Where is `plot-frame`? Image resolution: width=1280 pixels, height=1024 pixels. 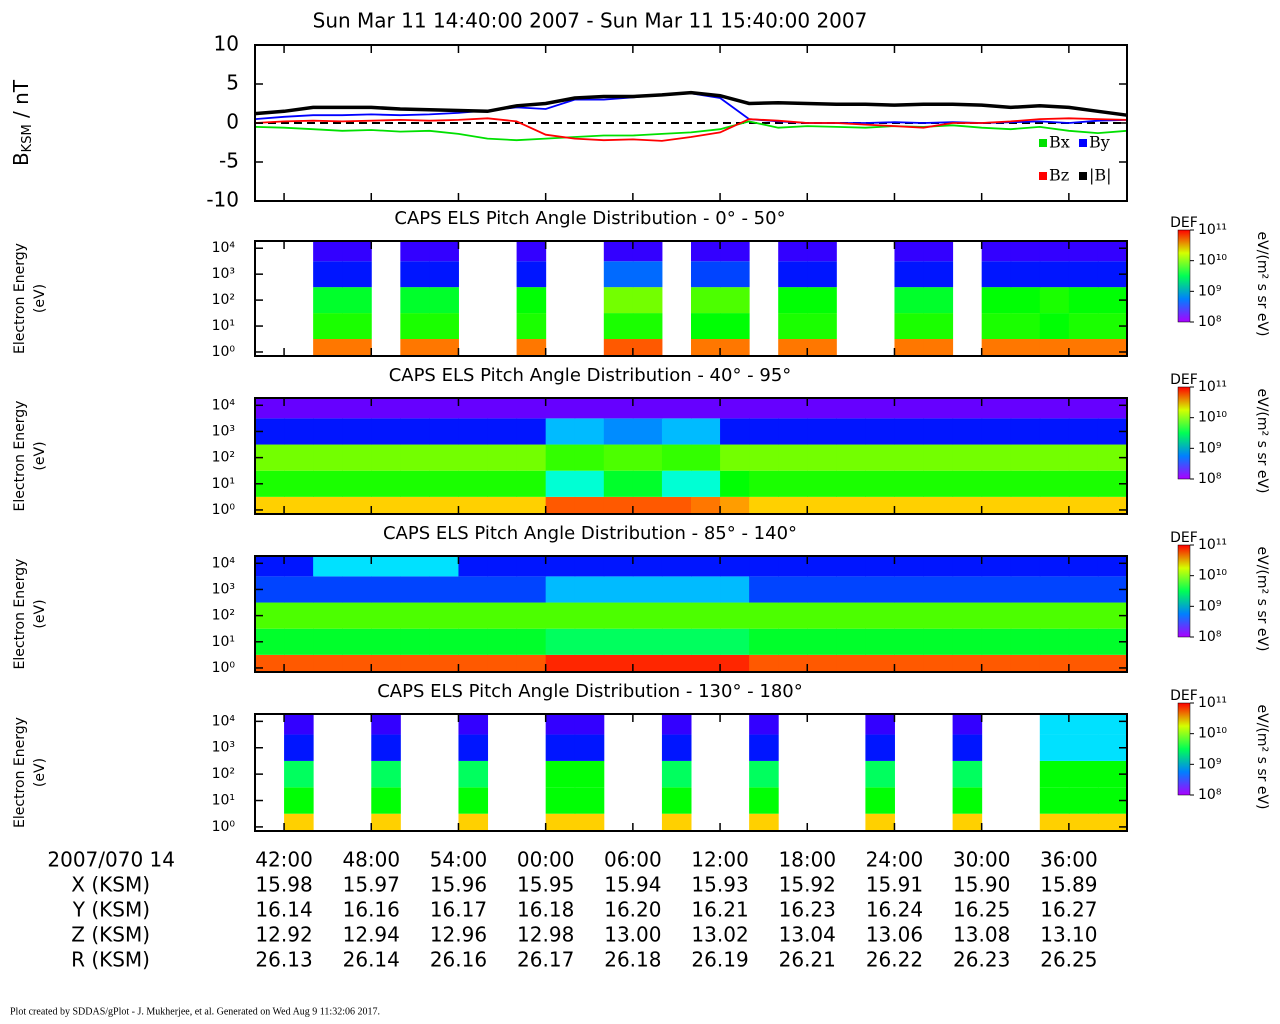 plot-frame is located at coordinates (691, 614).